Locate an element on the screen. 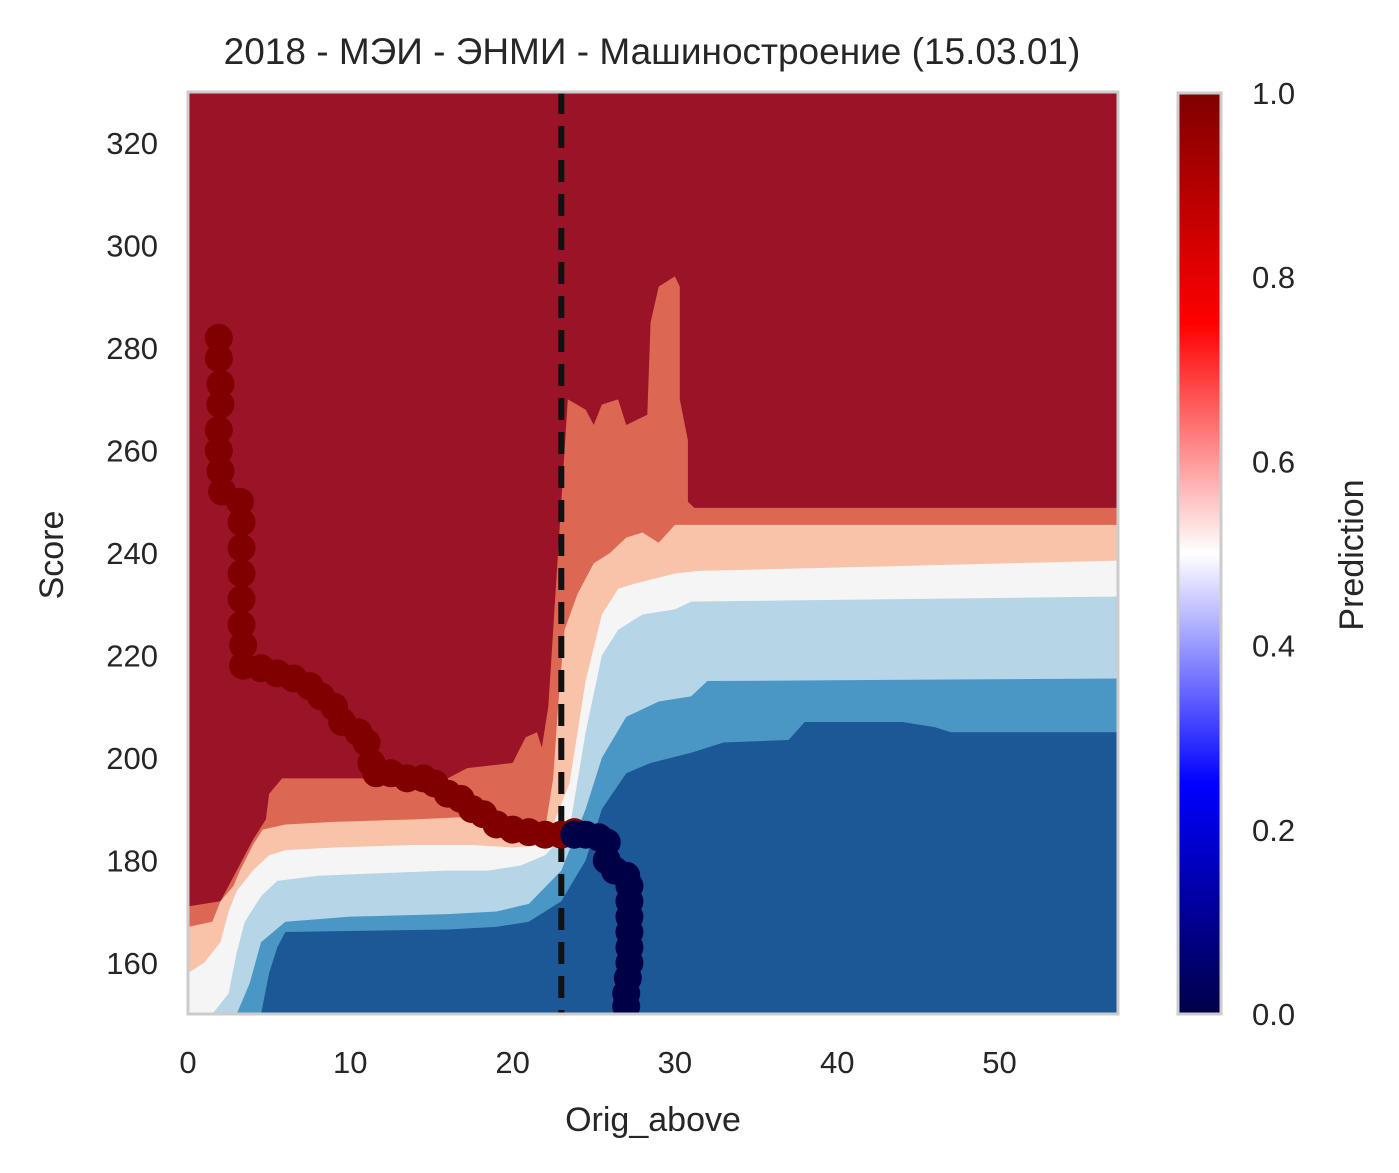 This screenshot has height=1173, width=1399. y-tick-label: 320 is located at coordinates (132, 143).